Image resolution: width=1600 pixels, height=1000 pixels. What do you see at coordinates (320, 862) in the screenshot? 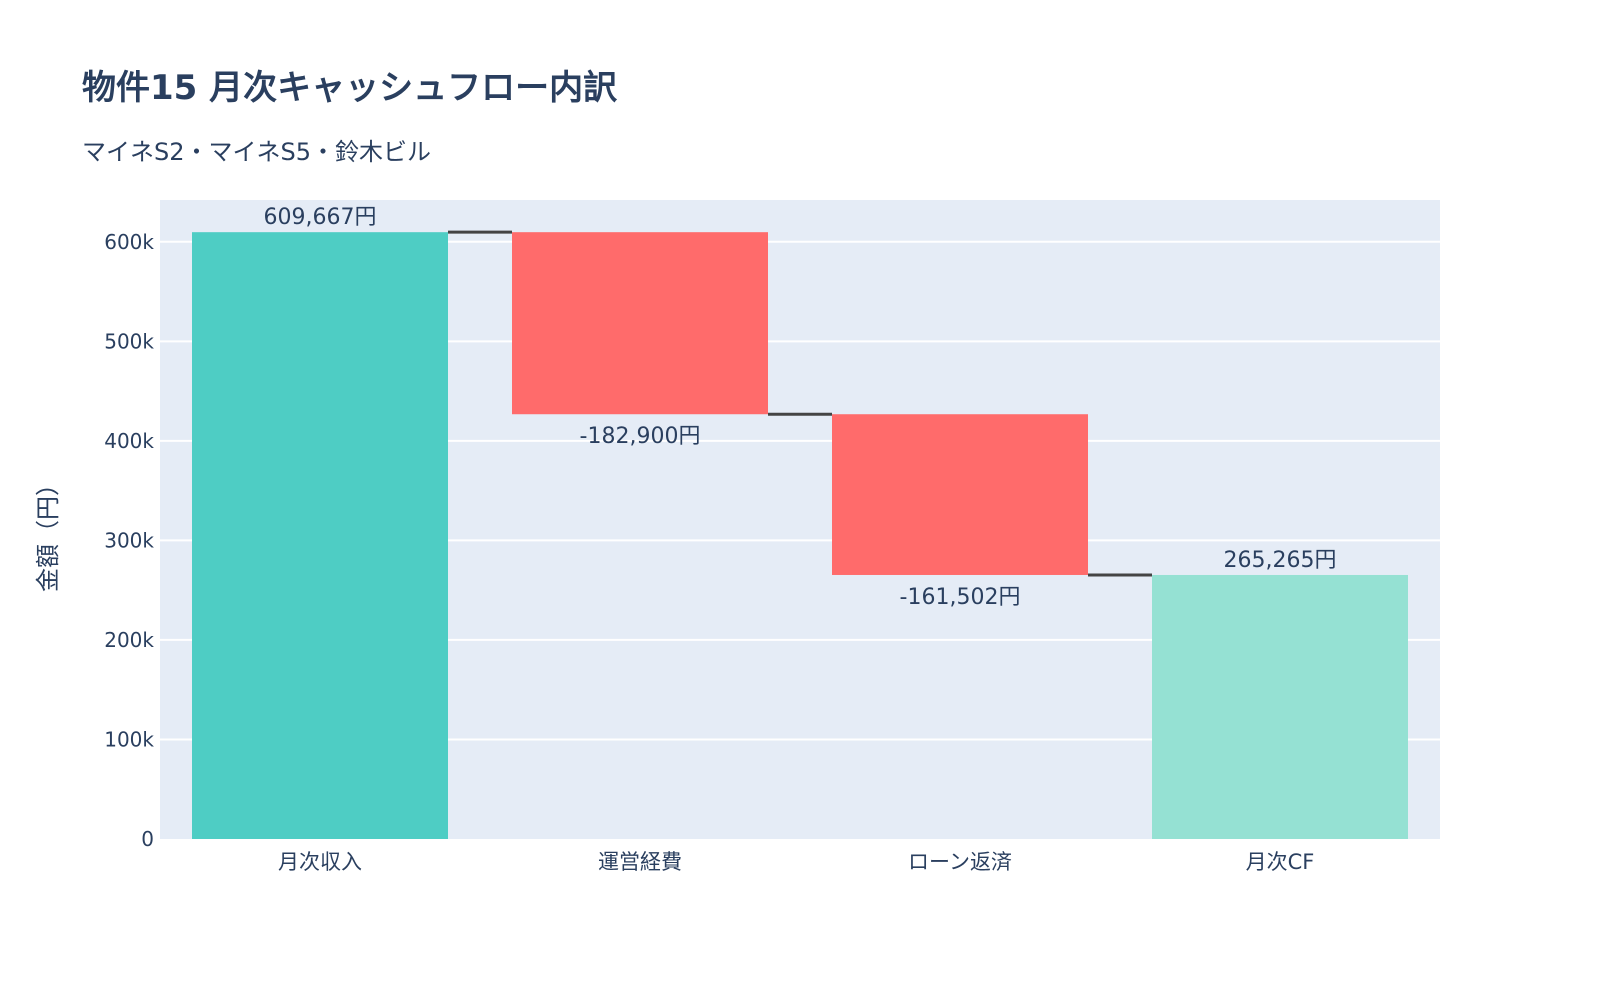
I see `x-tick-label: 月次収入` at bounding box center [320, 862].